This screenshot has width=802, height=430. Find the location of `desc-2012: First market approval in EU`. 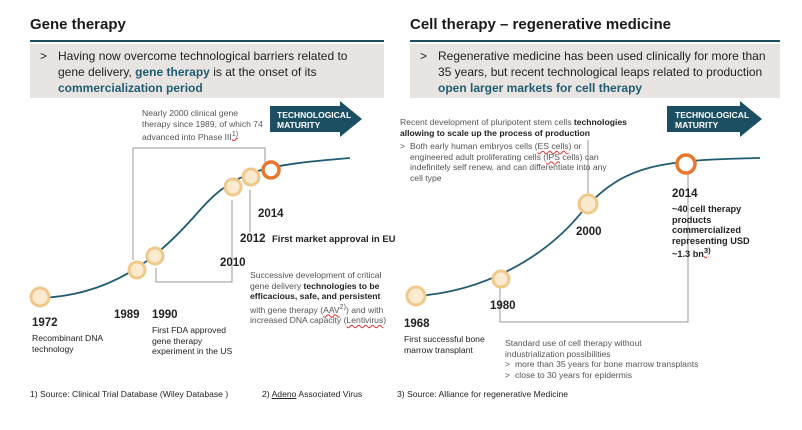

desc-2012: First market approval in EU is located at coordinates (334, 239).